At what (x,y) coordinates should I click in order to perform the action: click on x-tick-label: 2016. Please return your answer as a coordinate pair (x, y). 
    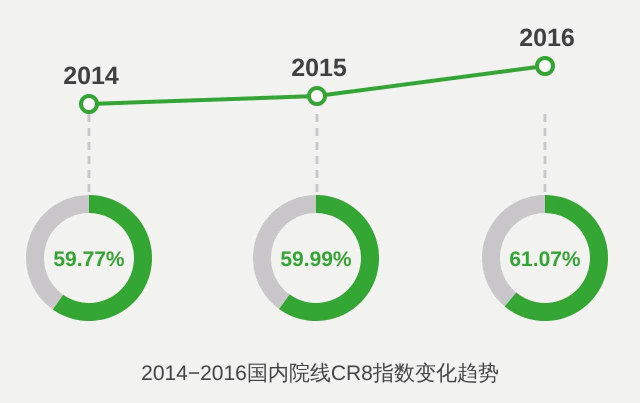
    Looking at the image, I should click on (547, 38).